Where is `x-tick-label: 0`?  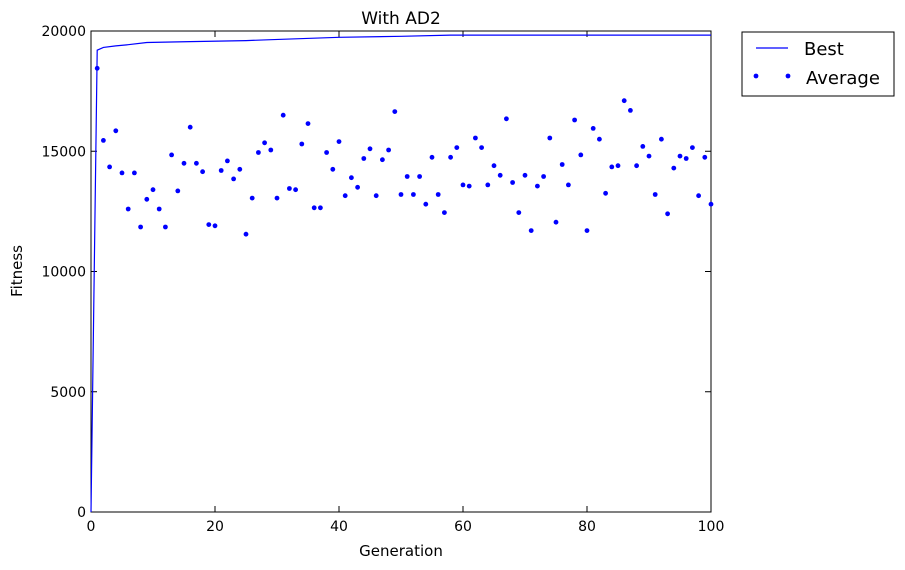 x-tick-label: 0 is located at coordinates (91, 527).